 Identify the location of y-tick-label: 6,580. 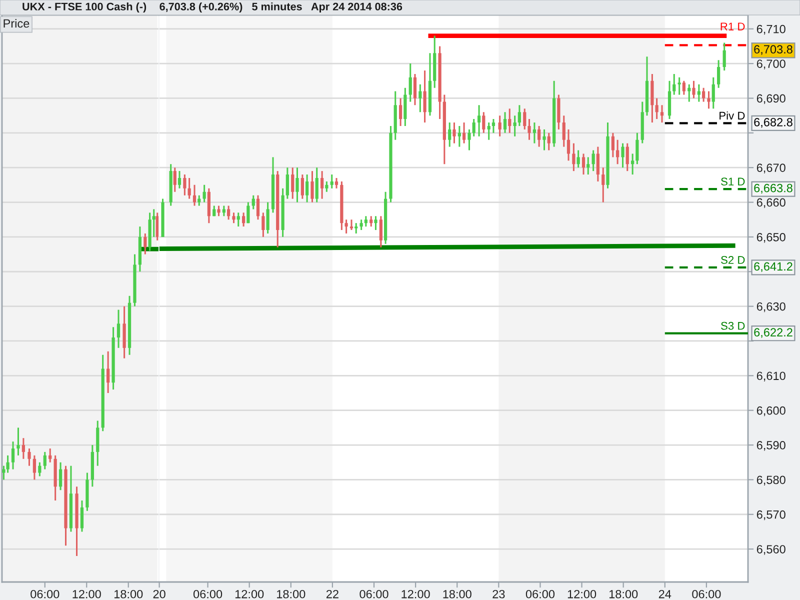
(771, 481).